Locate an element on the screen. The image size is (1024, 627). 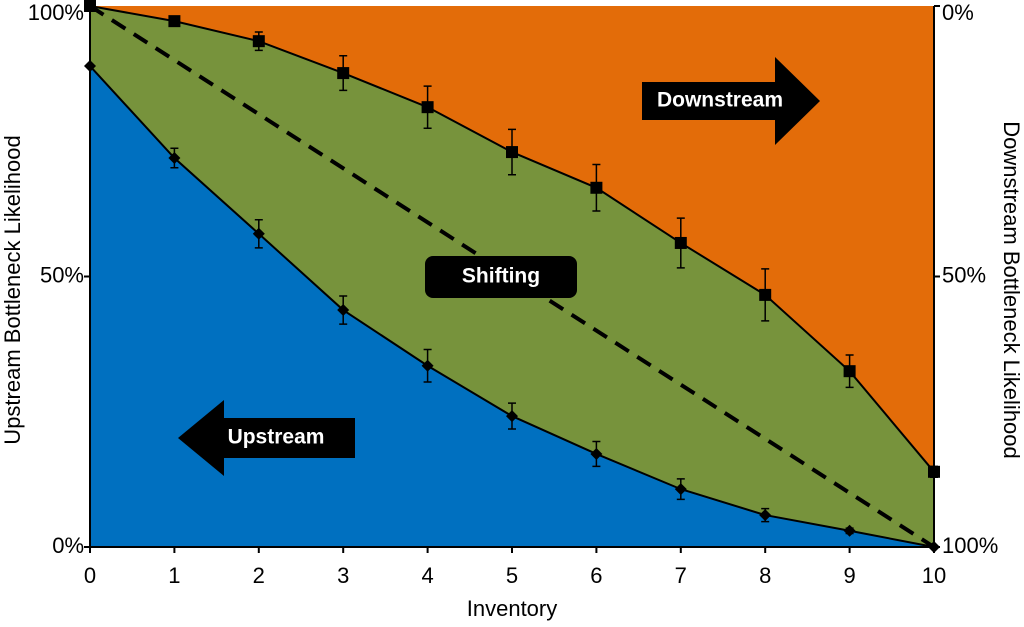
x-tick-label: 10 is located at coordinates (934, 575).